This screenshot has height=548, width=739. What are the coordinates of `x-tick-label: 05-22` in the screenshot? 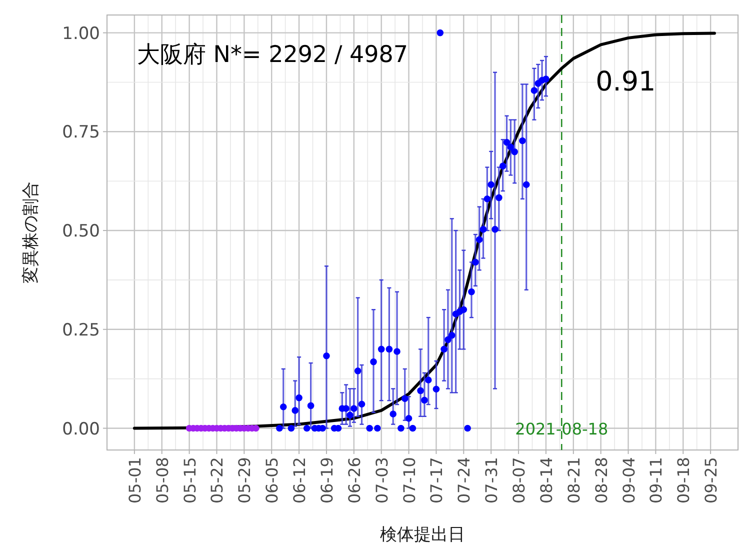 It's located at (217, 480).